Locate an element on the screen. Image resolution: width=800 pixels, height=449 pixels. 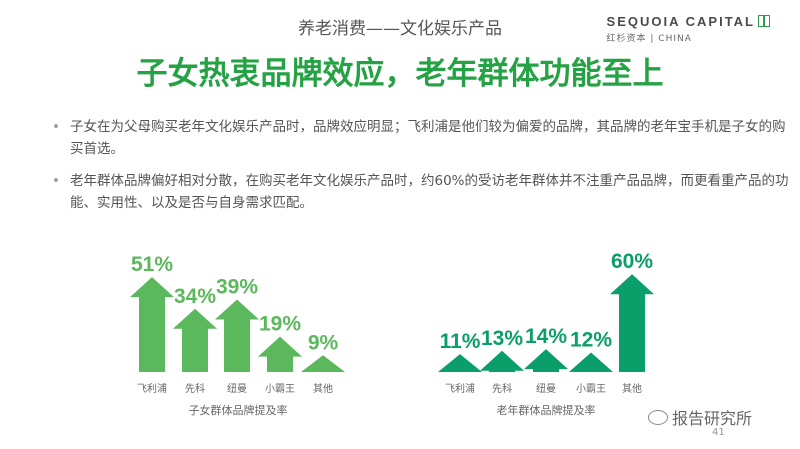
data-label: 11% is located at coordinates (460, 341).